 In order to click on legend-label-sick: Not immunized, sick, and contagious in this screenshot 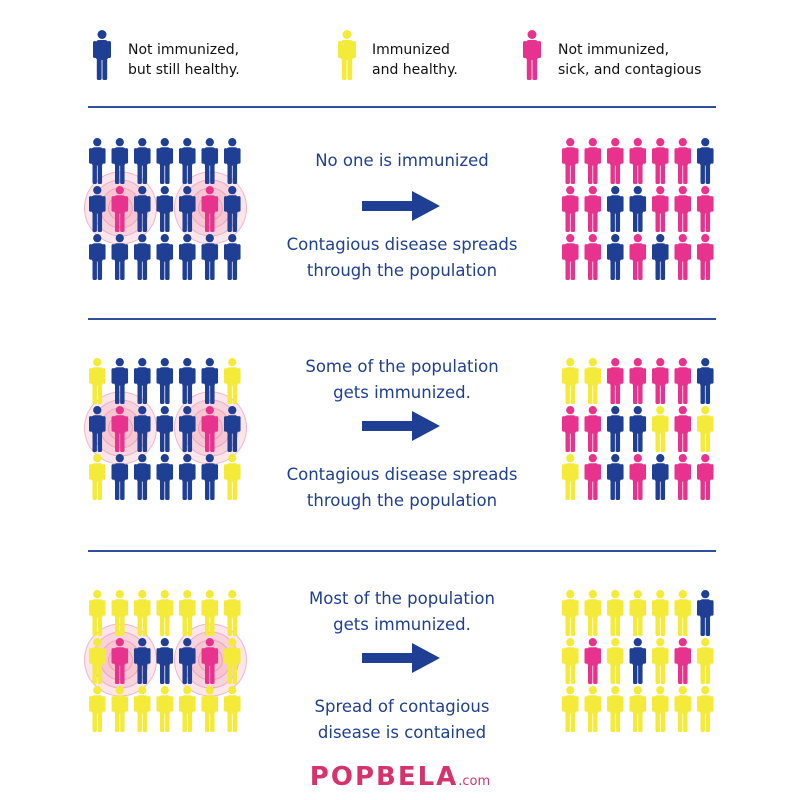, I will do `click(630, 60)`.